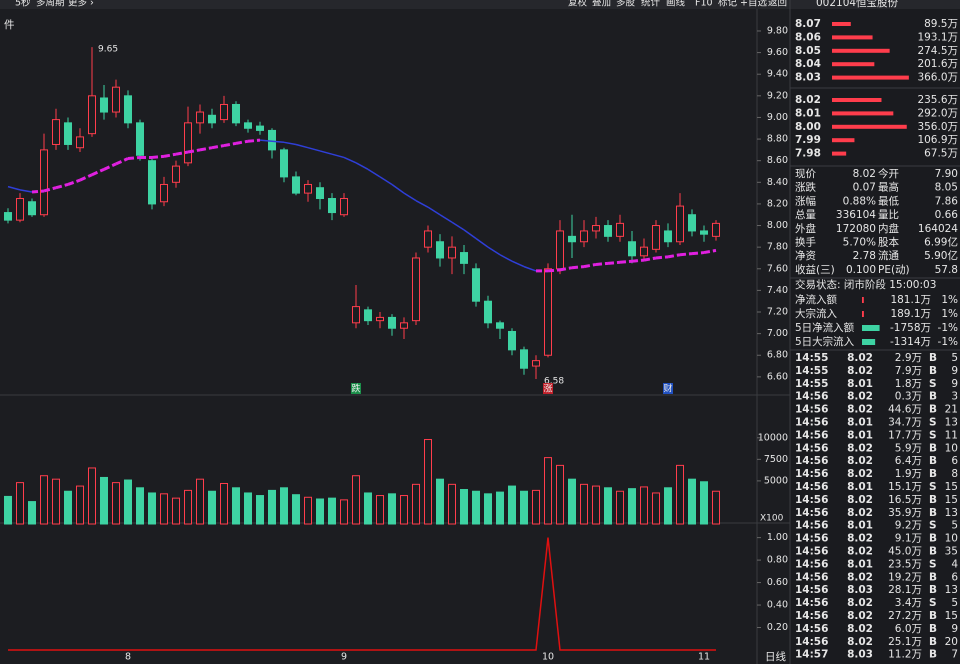 This screenshot has height=664, width=960. What do you see at coordinates (888, 187) in the screenshot?
I see `stat-label: 最高` at bounding box center [888, 187].